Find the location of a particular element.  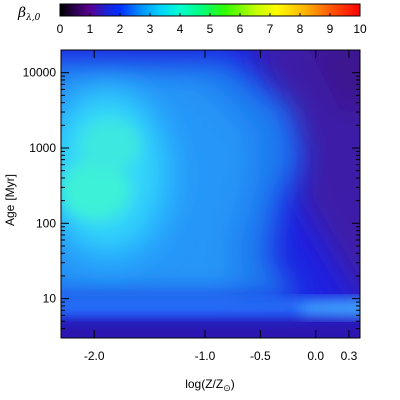

colorbar: 0 1 2 3 4 5 6 7 8 9 10 βλ,0 is located at coordinates (192, 19).